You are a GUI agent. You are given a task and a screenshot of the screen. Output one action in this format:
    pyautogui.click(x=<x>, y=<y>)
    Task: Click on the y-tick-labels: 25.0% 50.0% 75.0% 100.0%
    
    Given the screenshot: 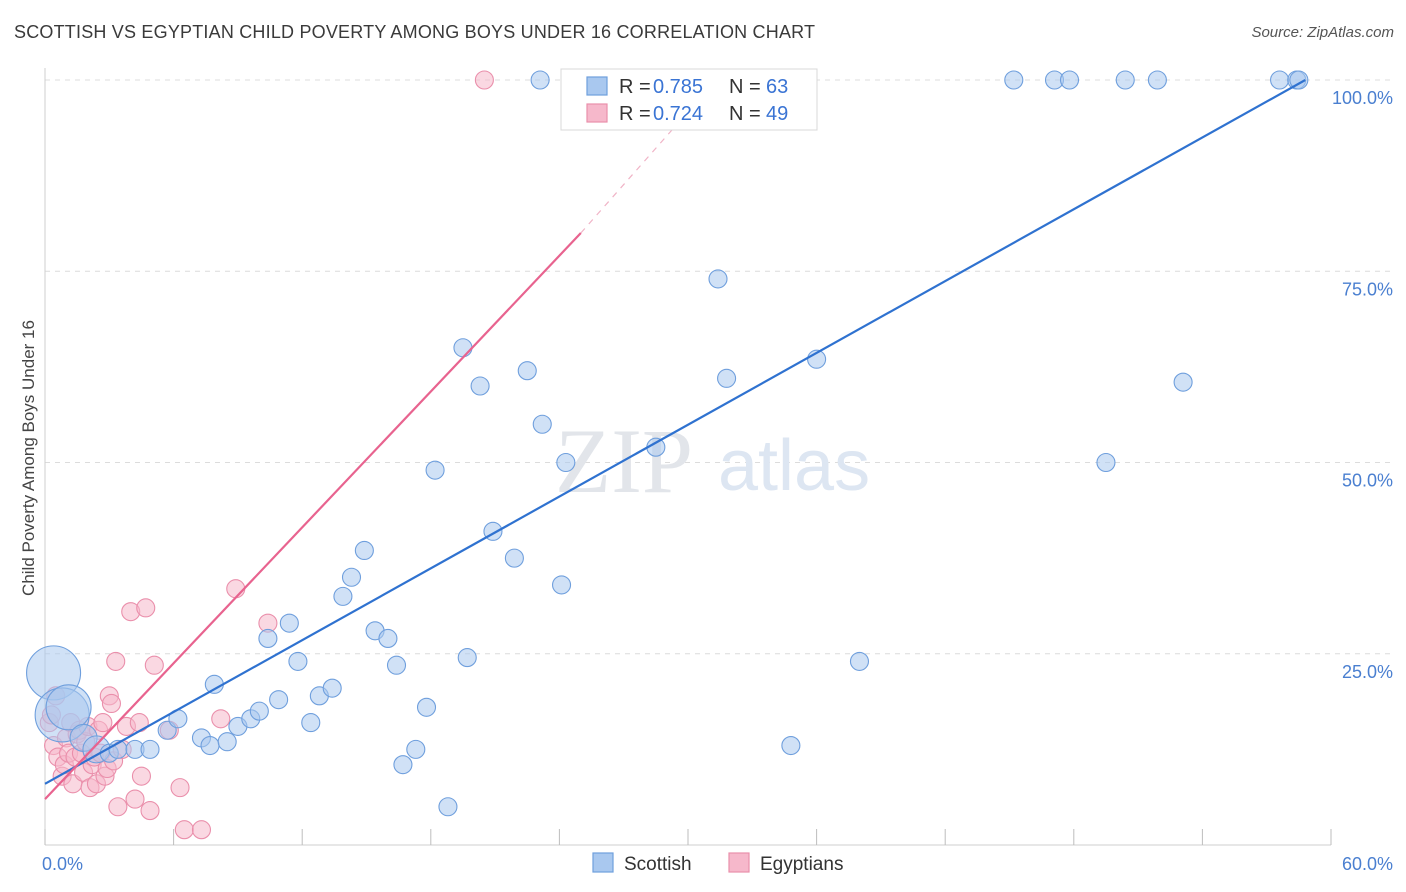 What is the action you would take?
    pyautogui.click(x=1362, y=385)
    